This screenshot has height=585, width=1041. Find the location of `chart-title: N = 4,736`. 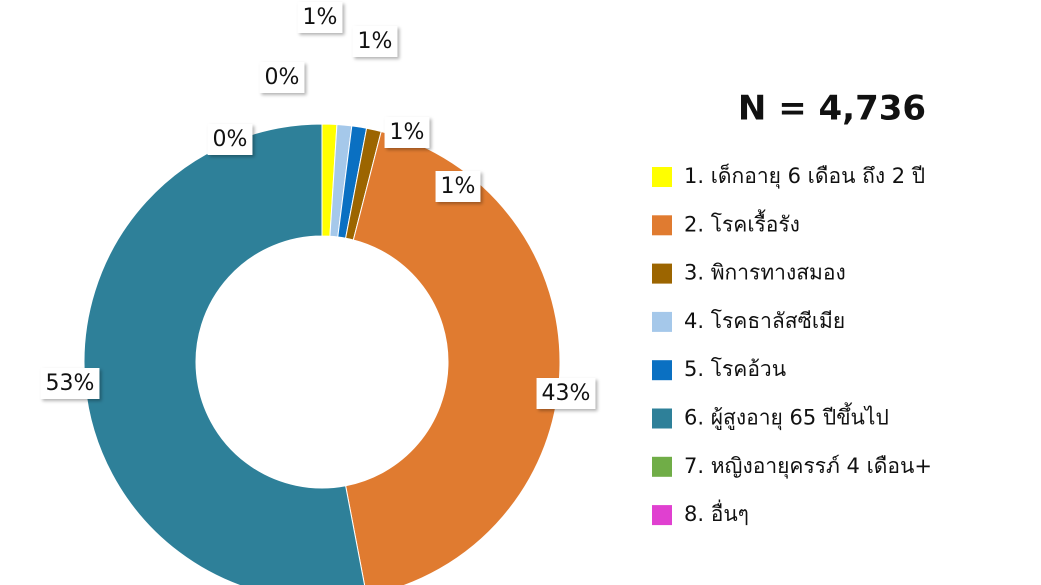

chart-title: N = 4,736 is located at coordinates (832, 109).